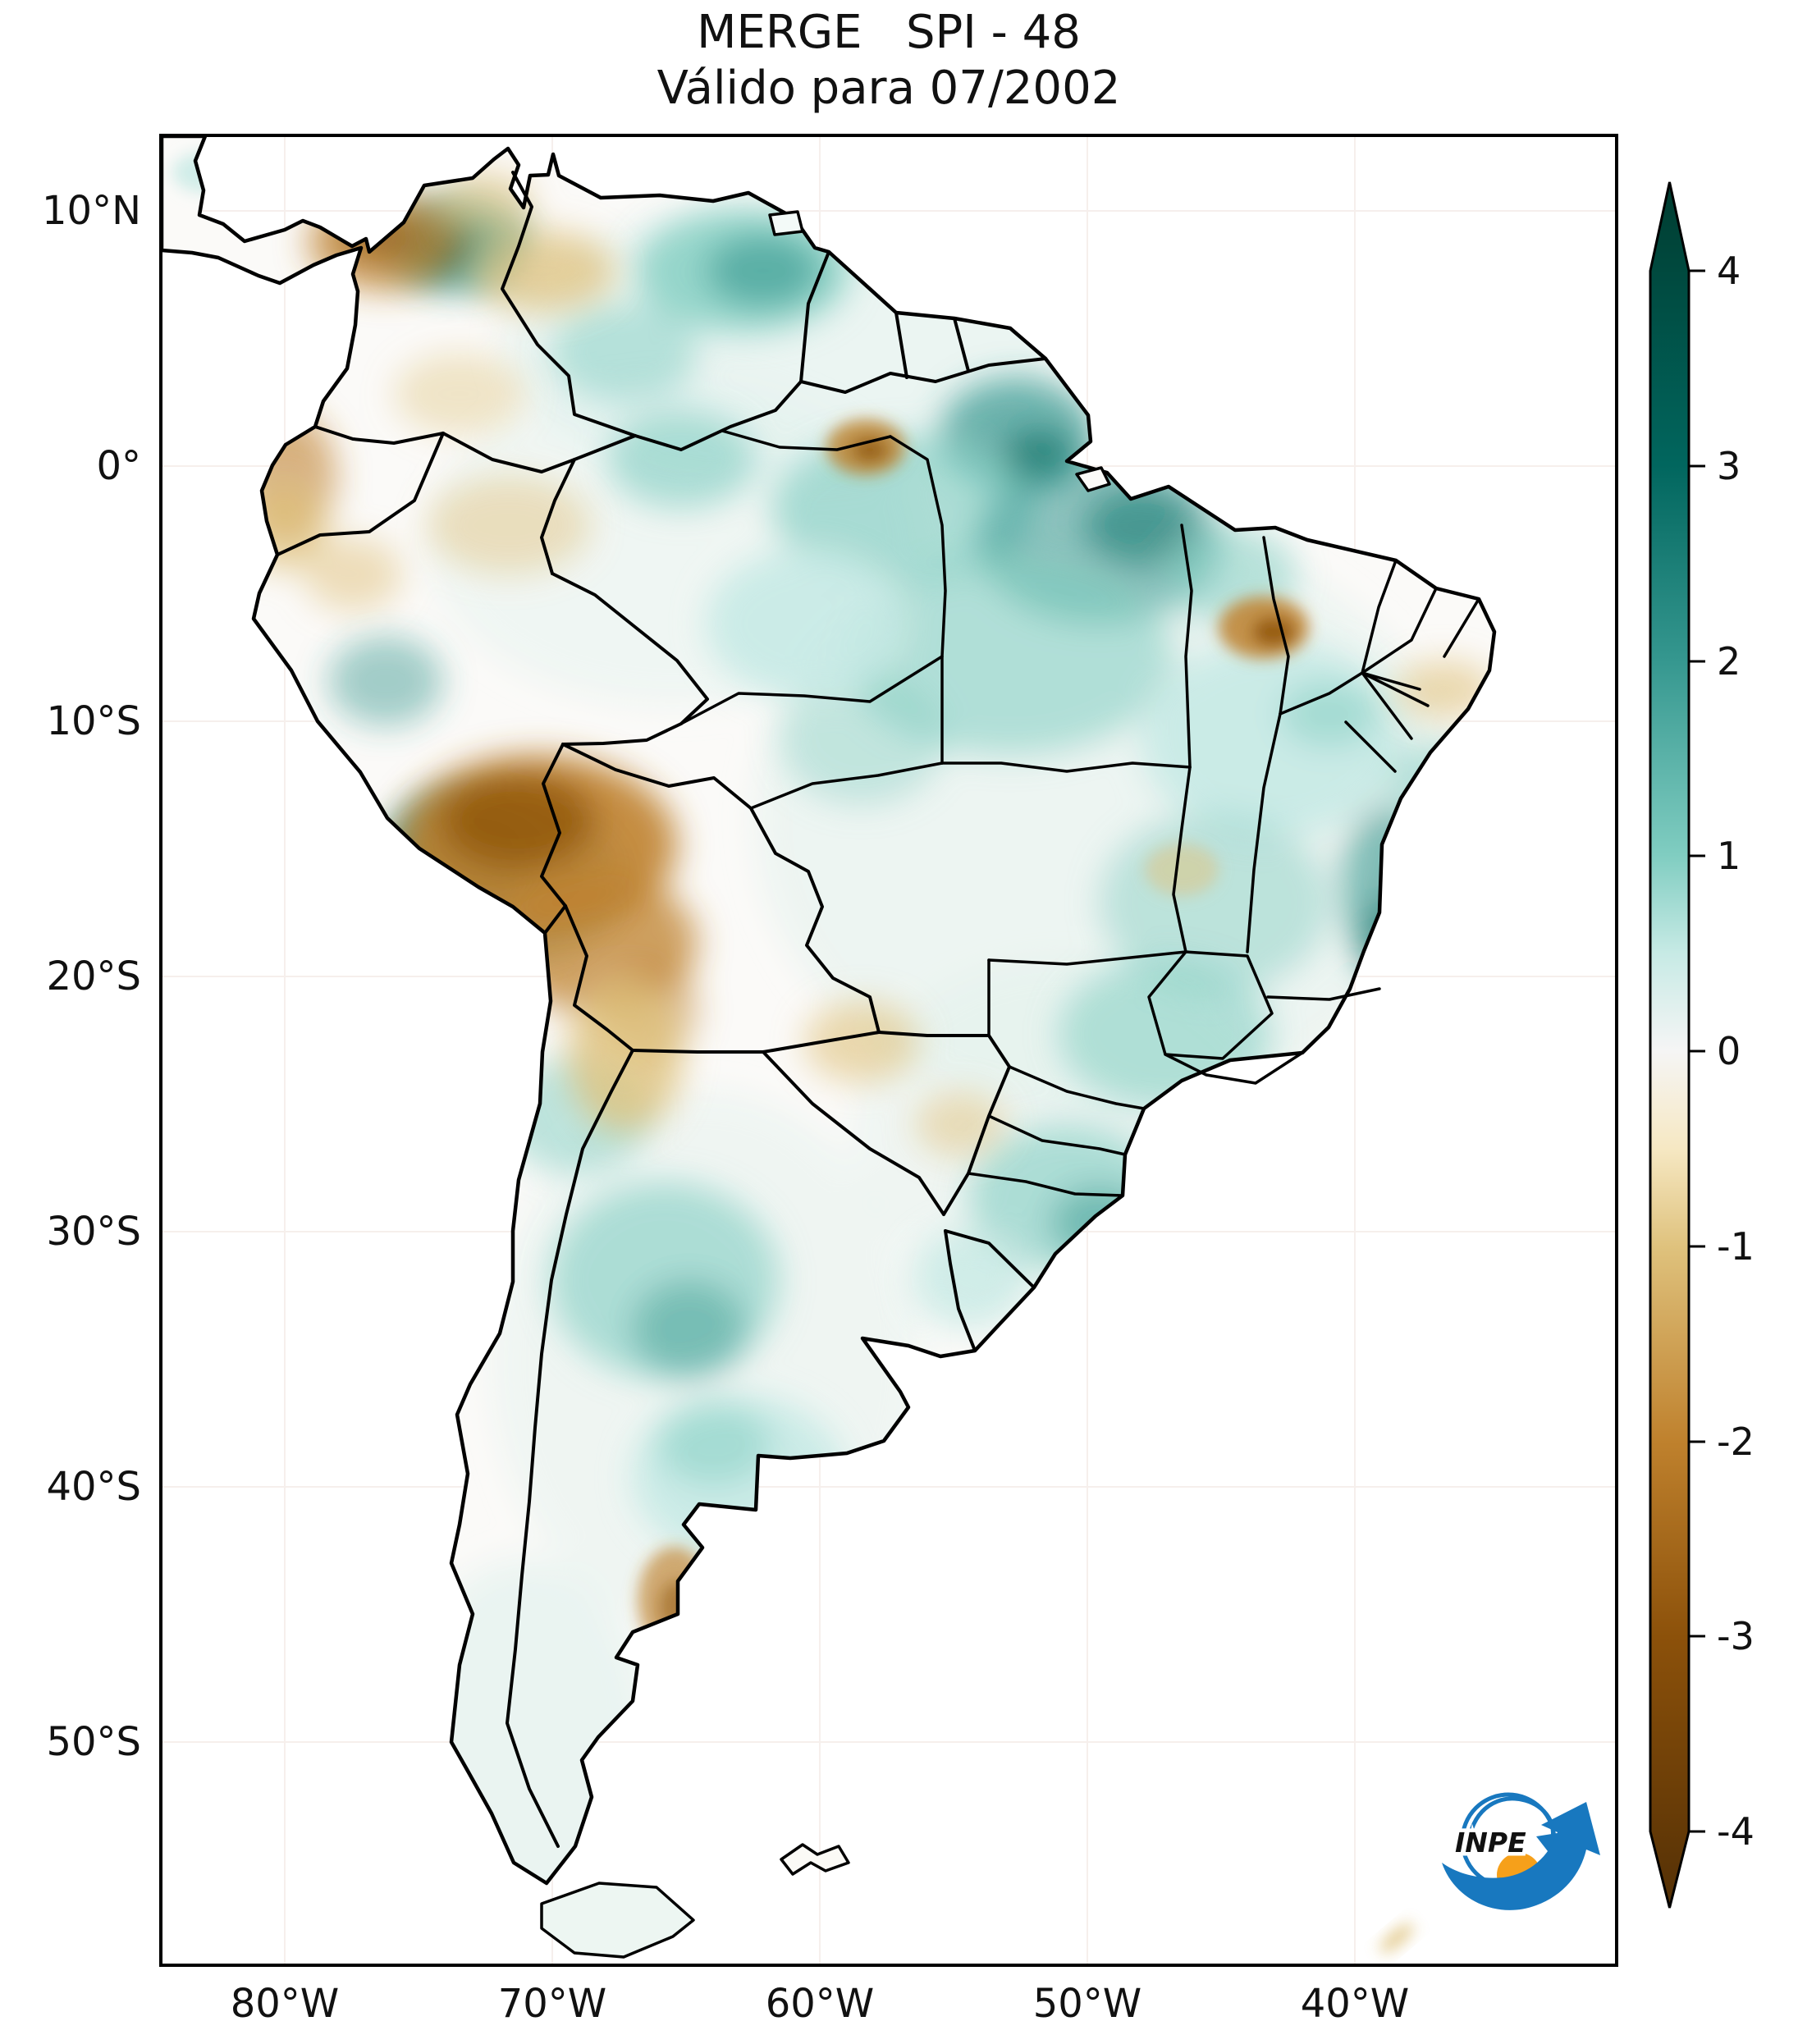 The height and width of the screenshot is (2044, 1798). I want to click on cbar-label-m1: -1, so click(1736, 1246).